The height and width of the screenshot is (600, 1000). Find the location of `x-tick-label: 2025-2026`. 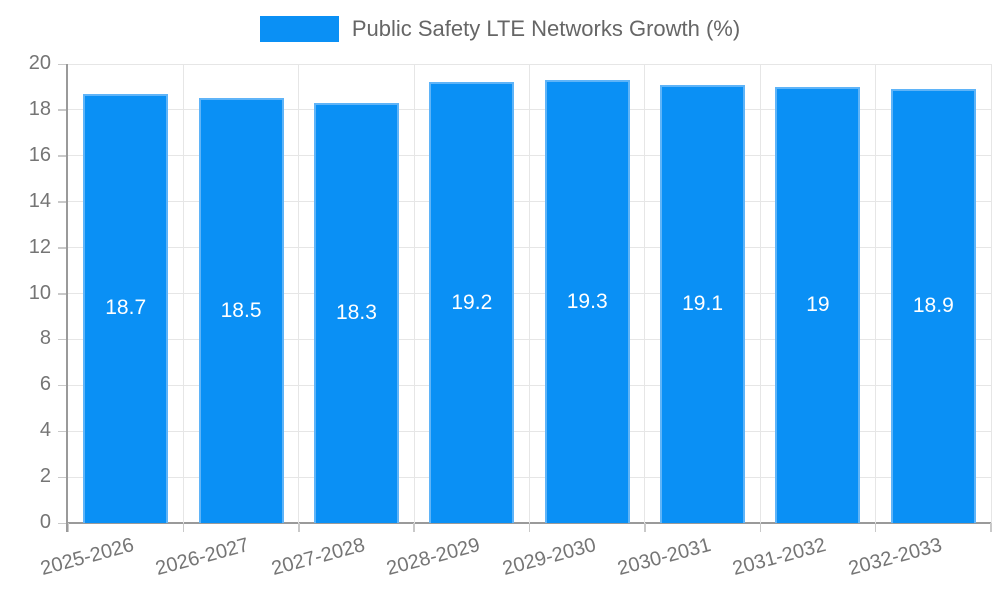

x-tick-label: 2025-2026 is located at coordinates (87, 557).